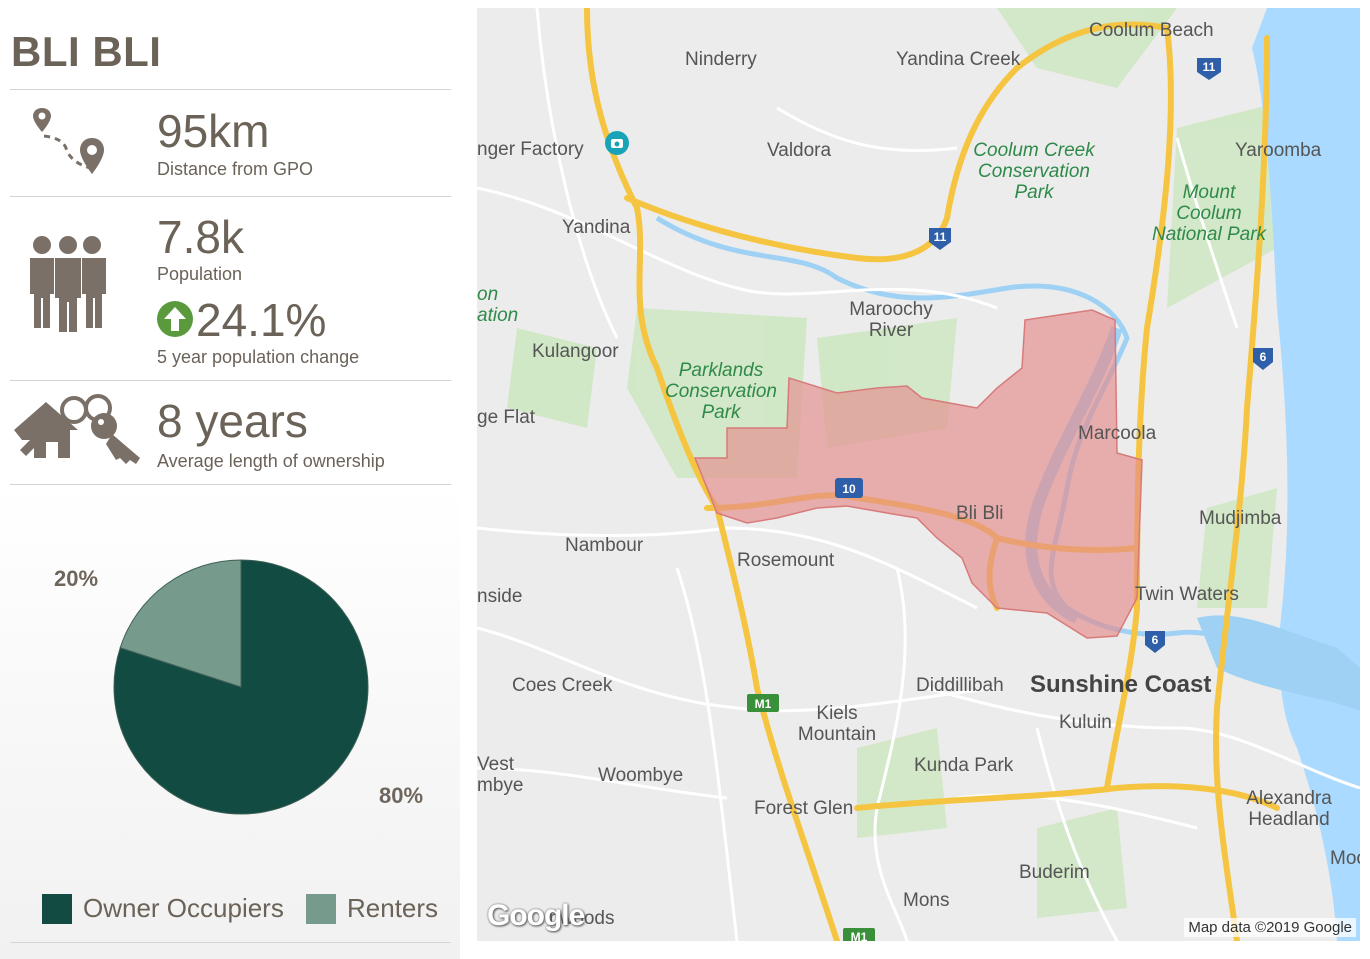 Image resolution: width=1370 pixels, height=959 pixels. I want to click on bli-bli-boundary, so click(918, 474).